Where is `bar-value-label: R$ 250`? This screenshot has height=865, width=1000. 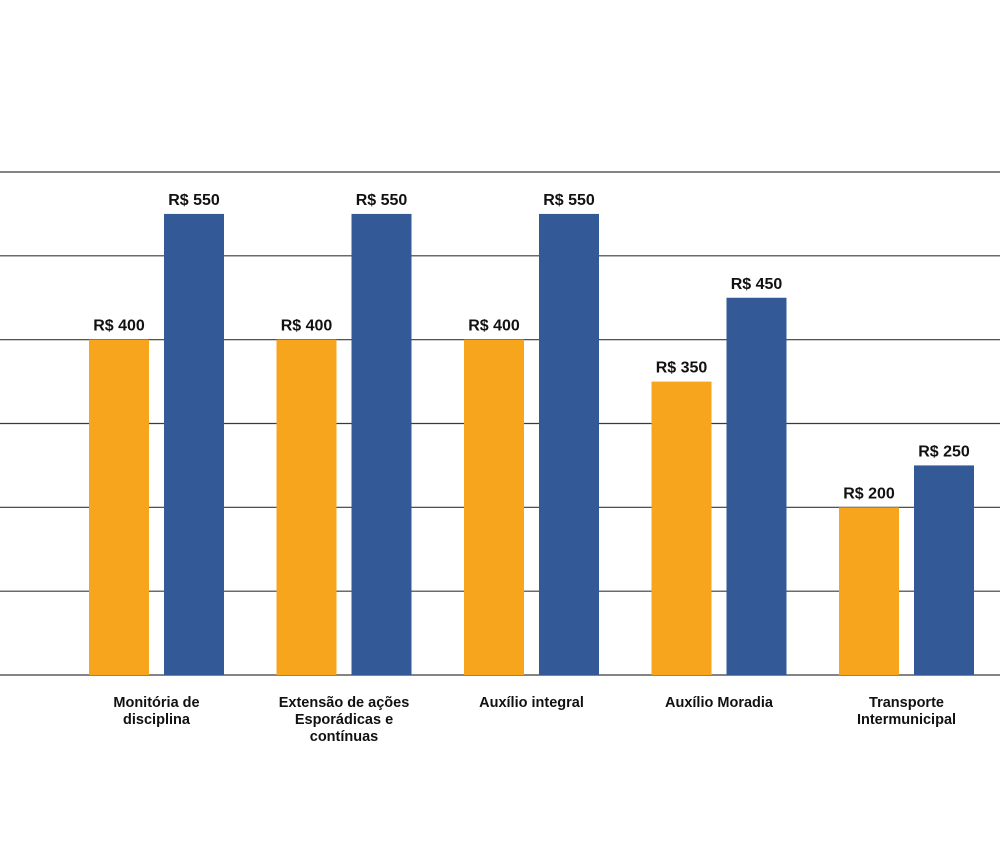
bar-value-label: R$ 250 is located at coordinates (944, 451).